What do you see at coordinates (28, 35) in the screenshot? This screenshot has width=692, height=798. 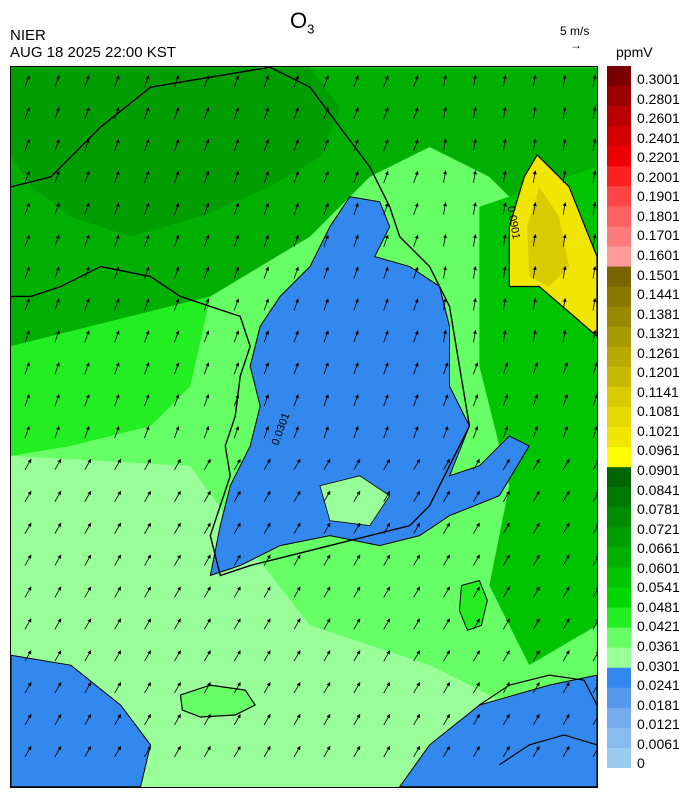 I see `agency-label: NIER` at bounding box center [28, 35].